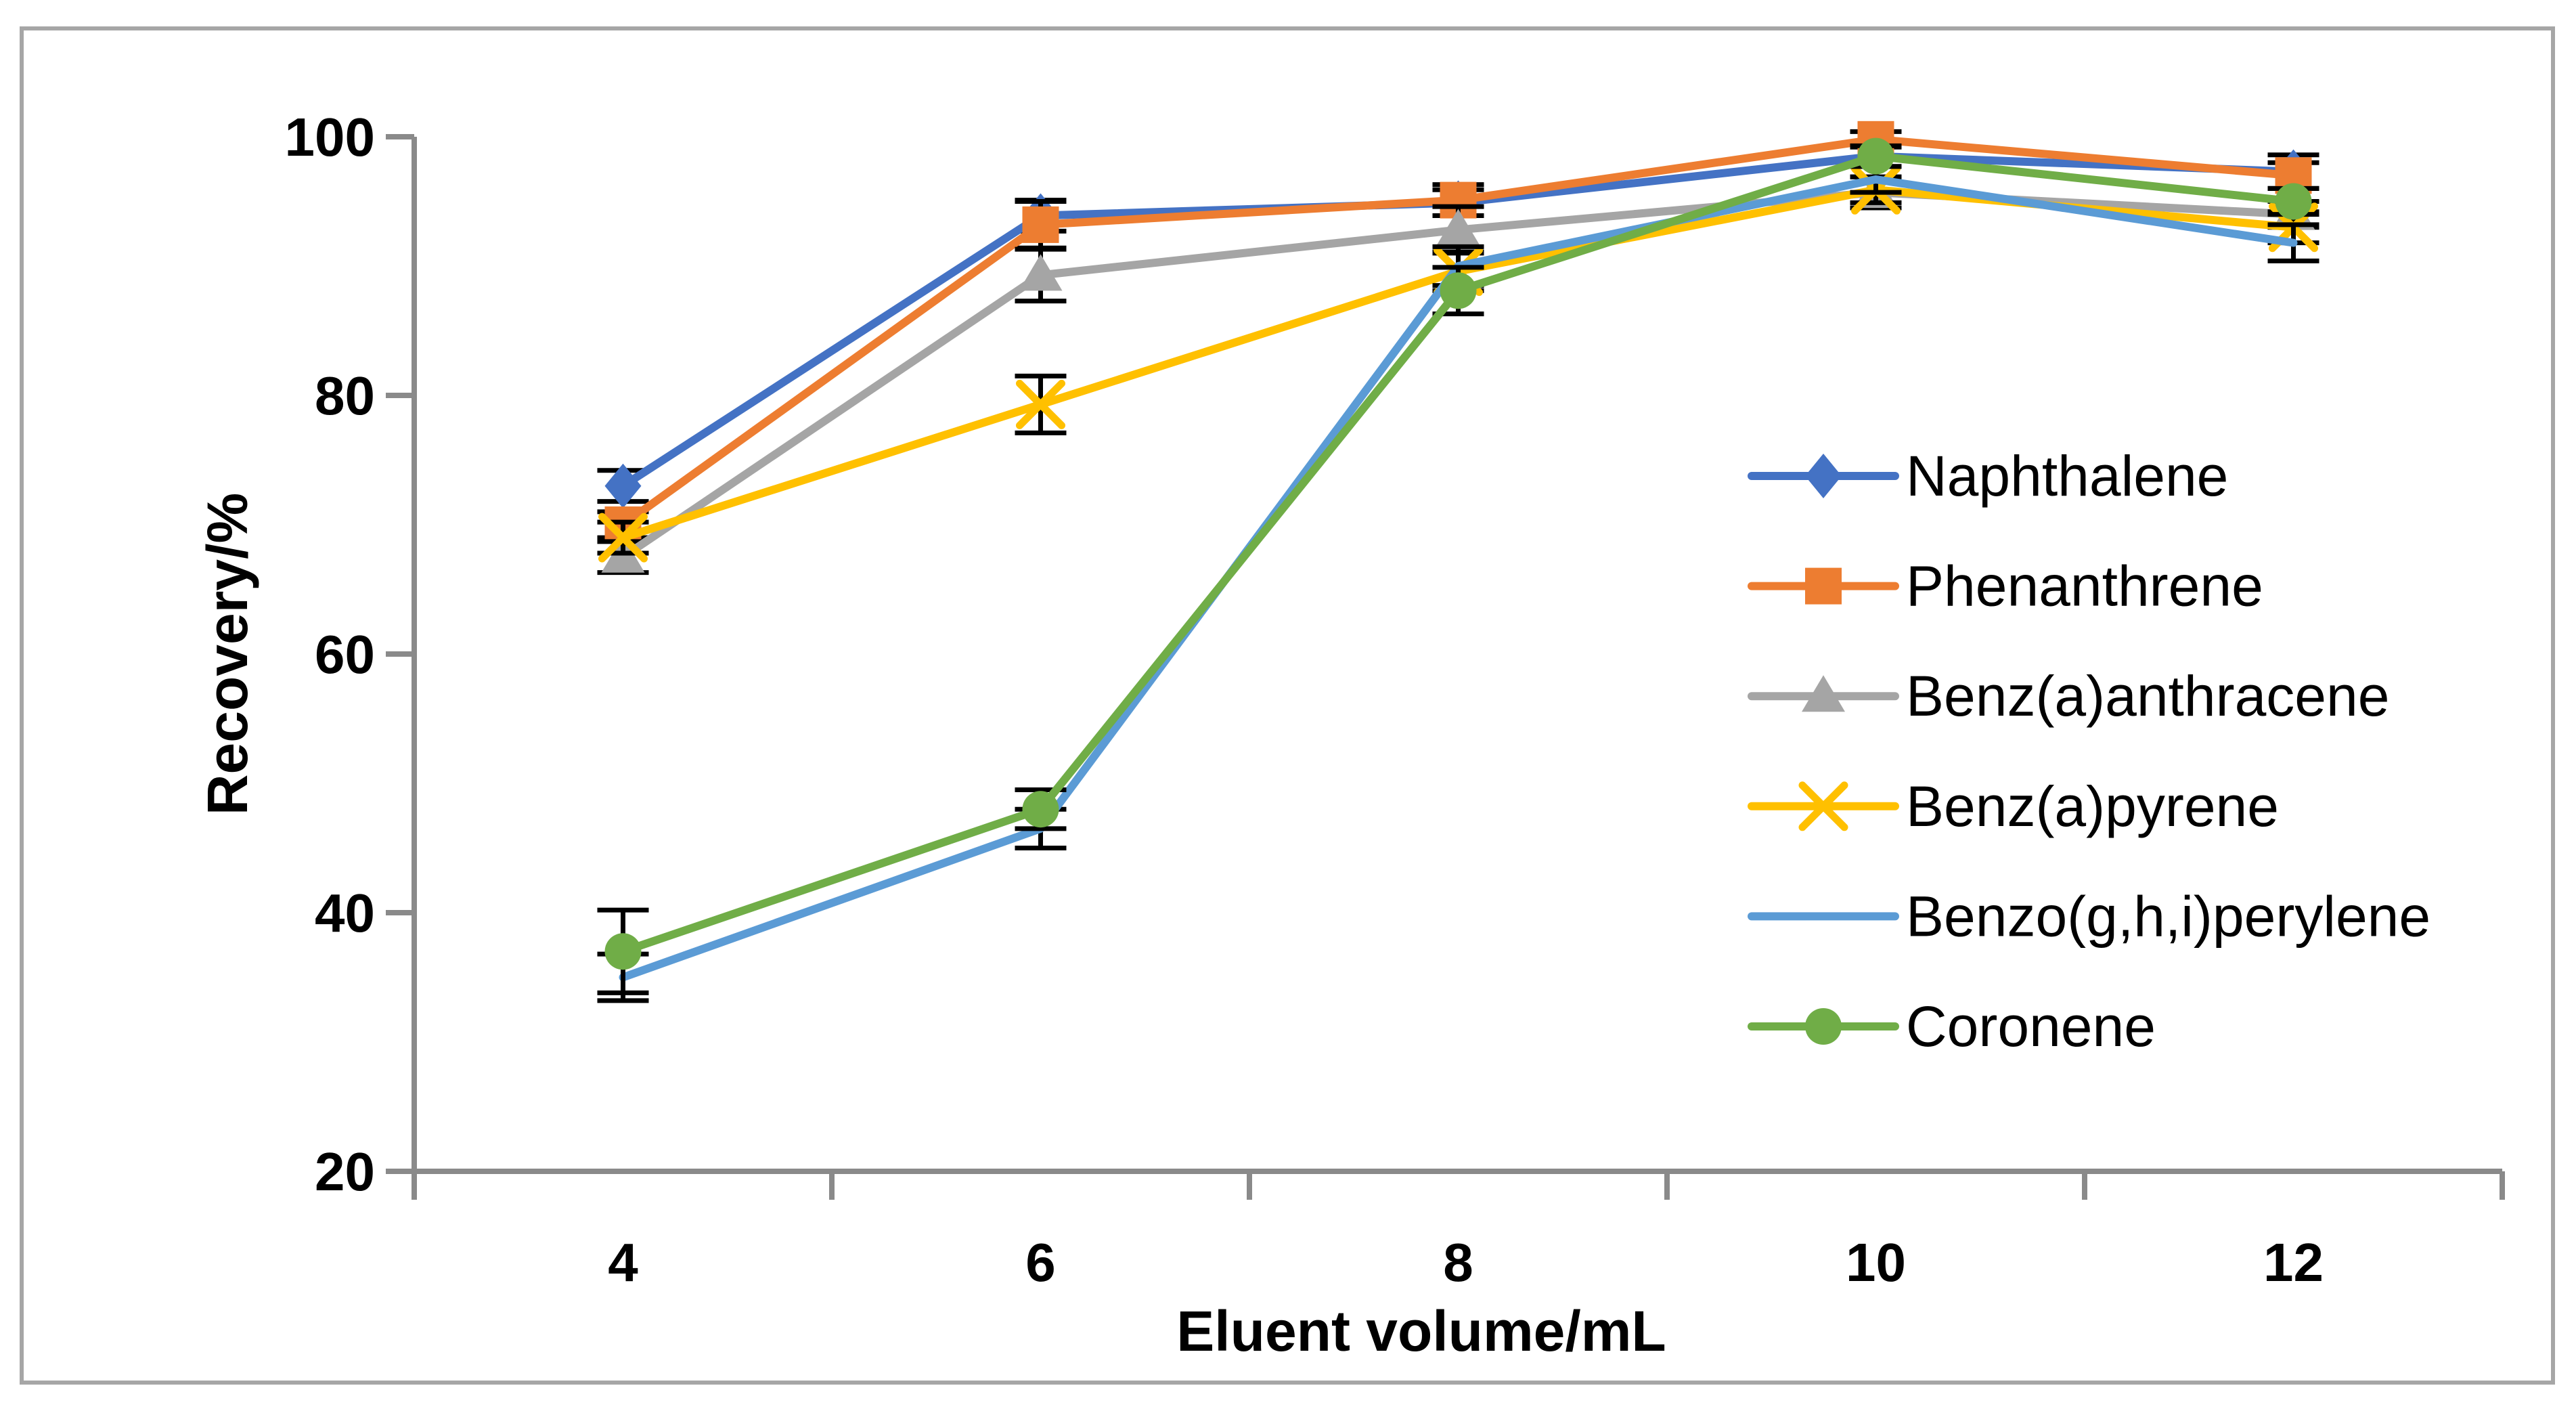 The height and width of the screenshot is (1411, 2576). Describe the element at coordinates (2293, 1262) in the screenshot. I see `x-axis-tick-label: 12` at that location.